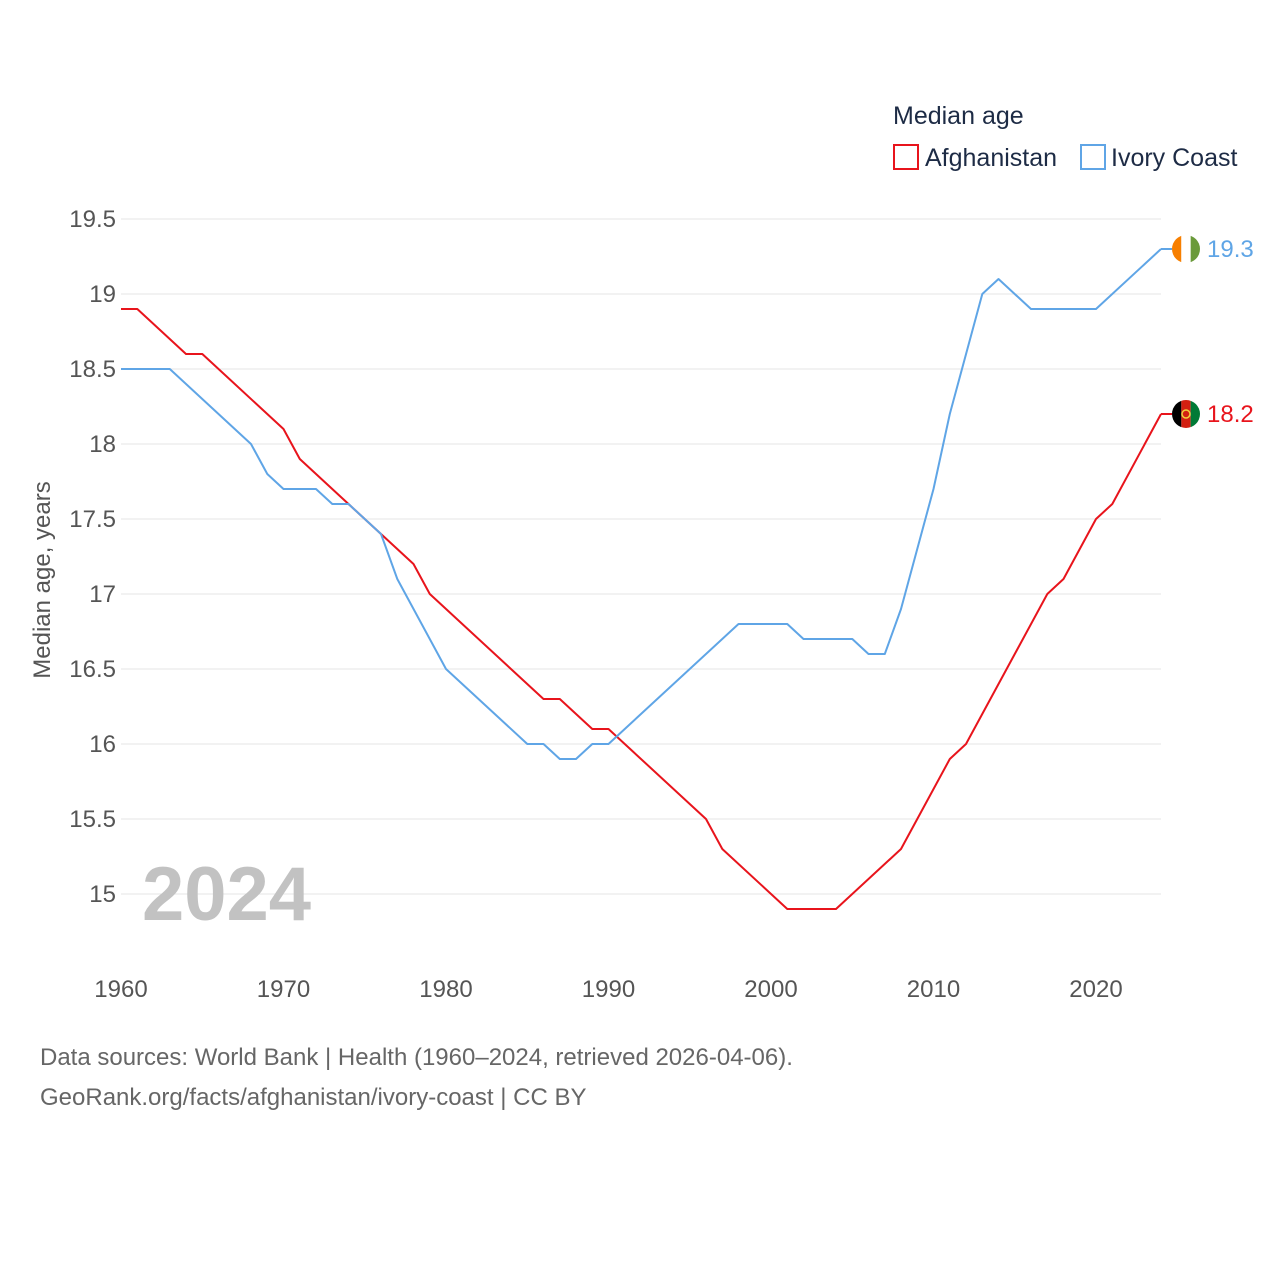 The height and width of the screenshot is (1280, 1280). I want to click on legend-item-afghanistan: Afghanistan, so click(975, 158).